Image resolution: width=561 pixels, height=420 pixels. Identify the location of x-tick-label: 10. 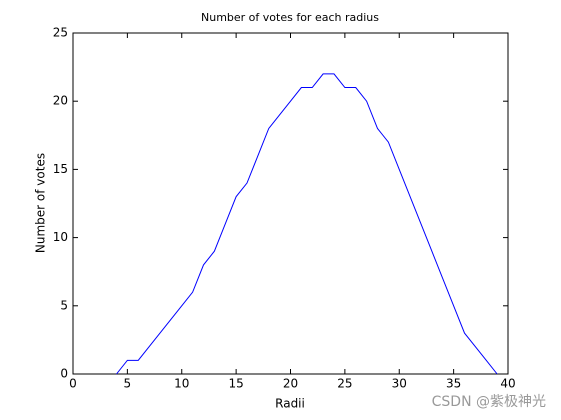
(181, 384).